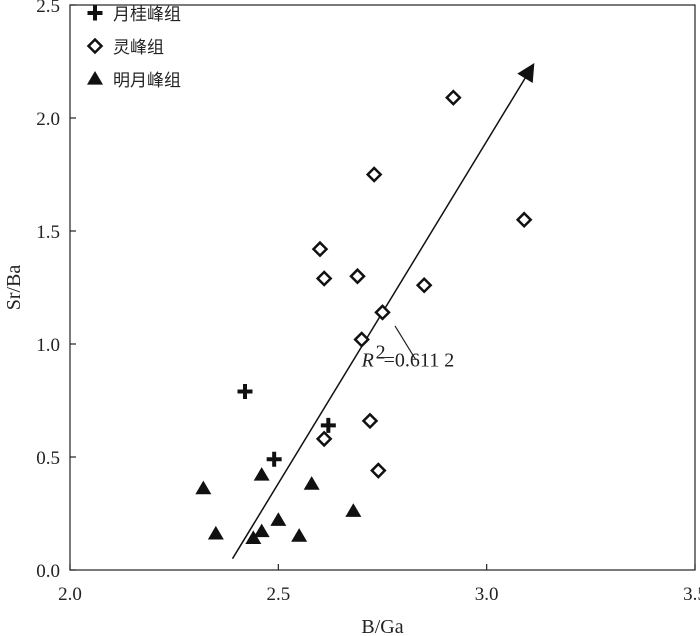 The image size is (700, 636). I want to click on legend-diamond-icon, so click(95, 46).